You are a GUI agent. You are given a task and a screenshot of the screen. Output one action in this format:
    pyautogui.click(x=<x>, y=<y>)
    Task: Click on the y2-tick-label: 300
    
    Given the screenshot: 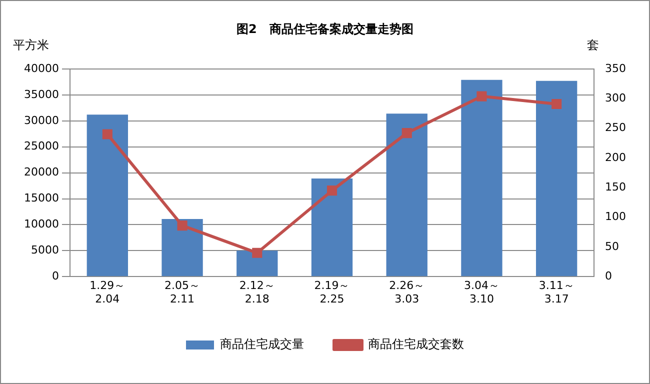 What is the action you would take?
    pyautogui.click(x=615, y=98)
    